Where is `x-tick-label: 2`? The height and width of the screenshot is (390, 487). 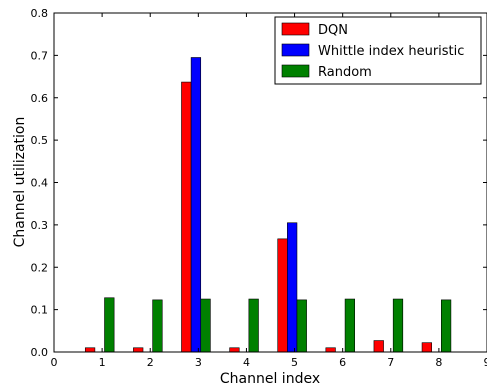
x-tick-label: 2 is located at coordinates (150, 362).